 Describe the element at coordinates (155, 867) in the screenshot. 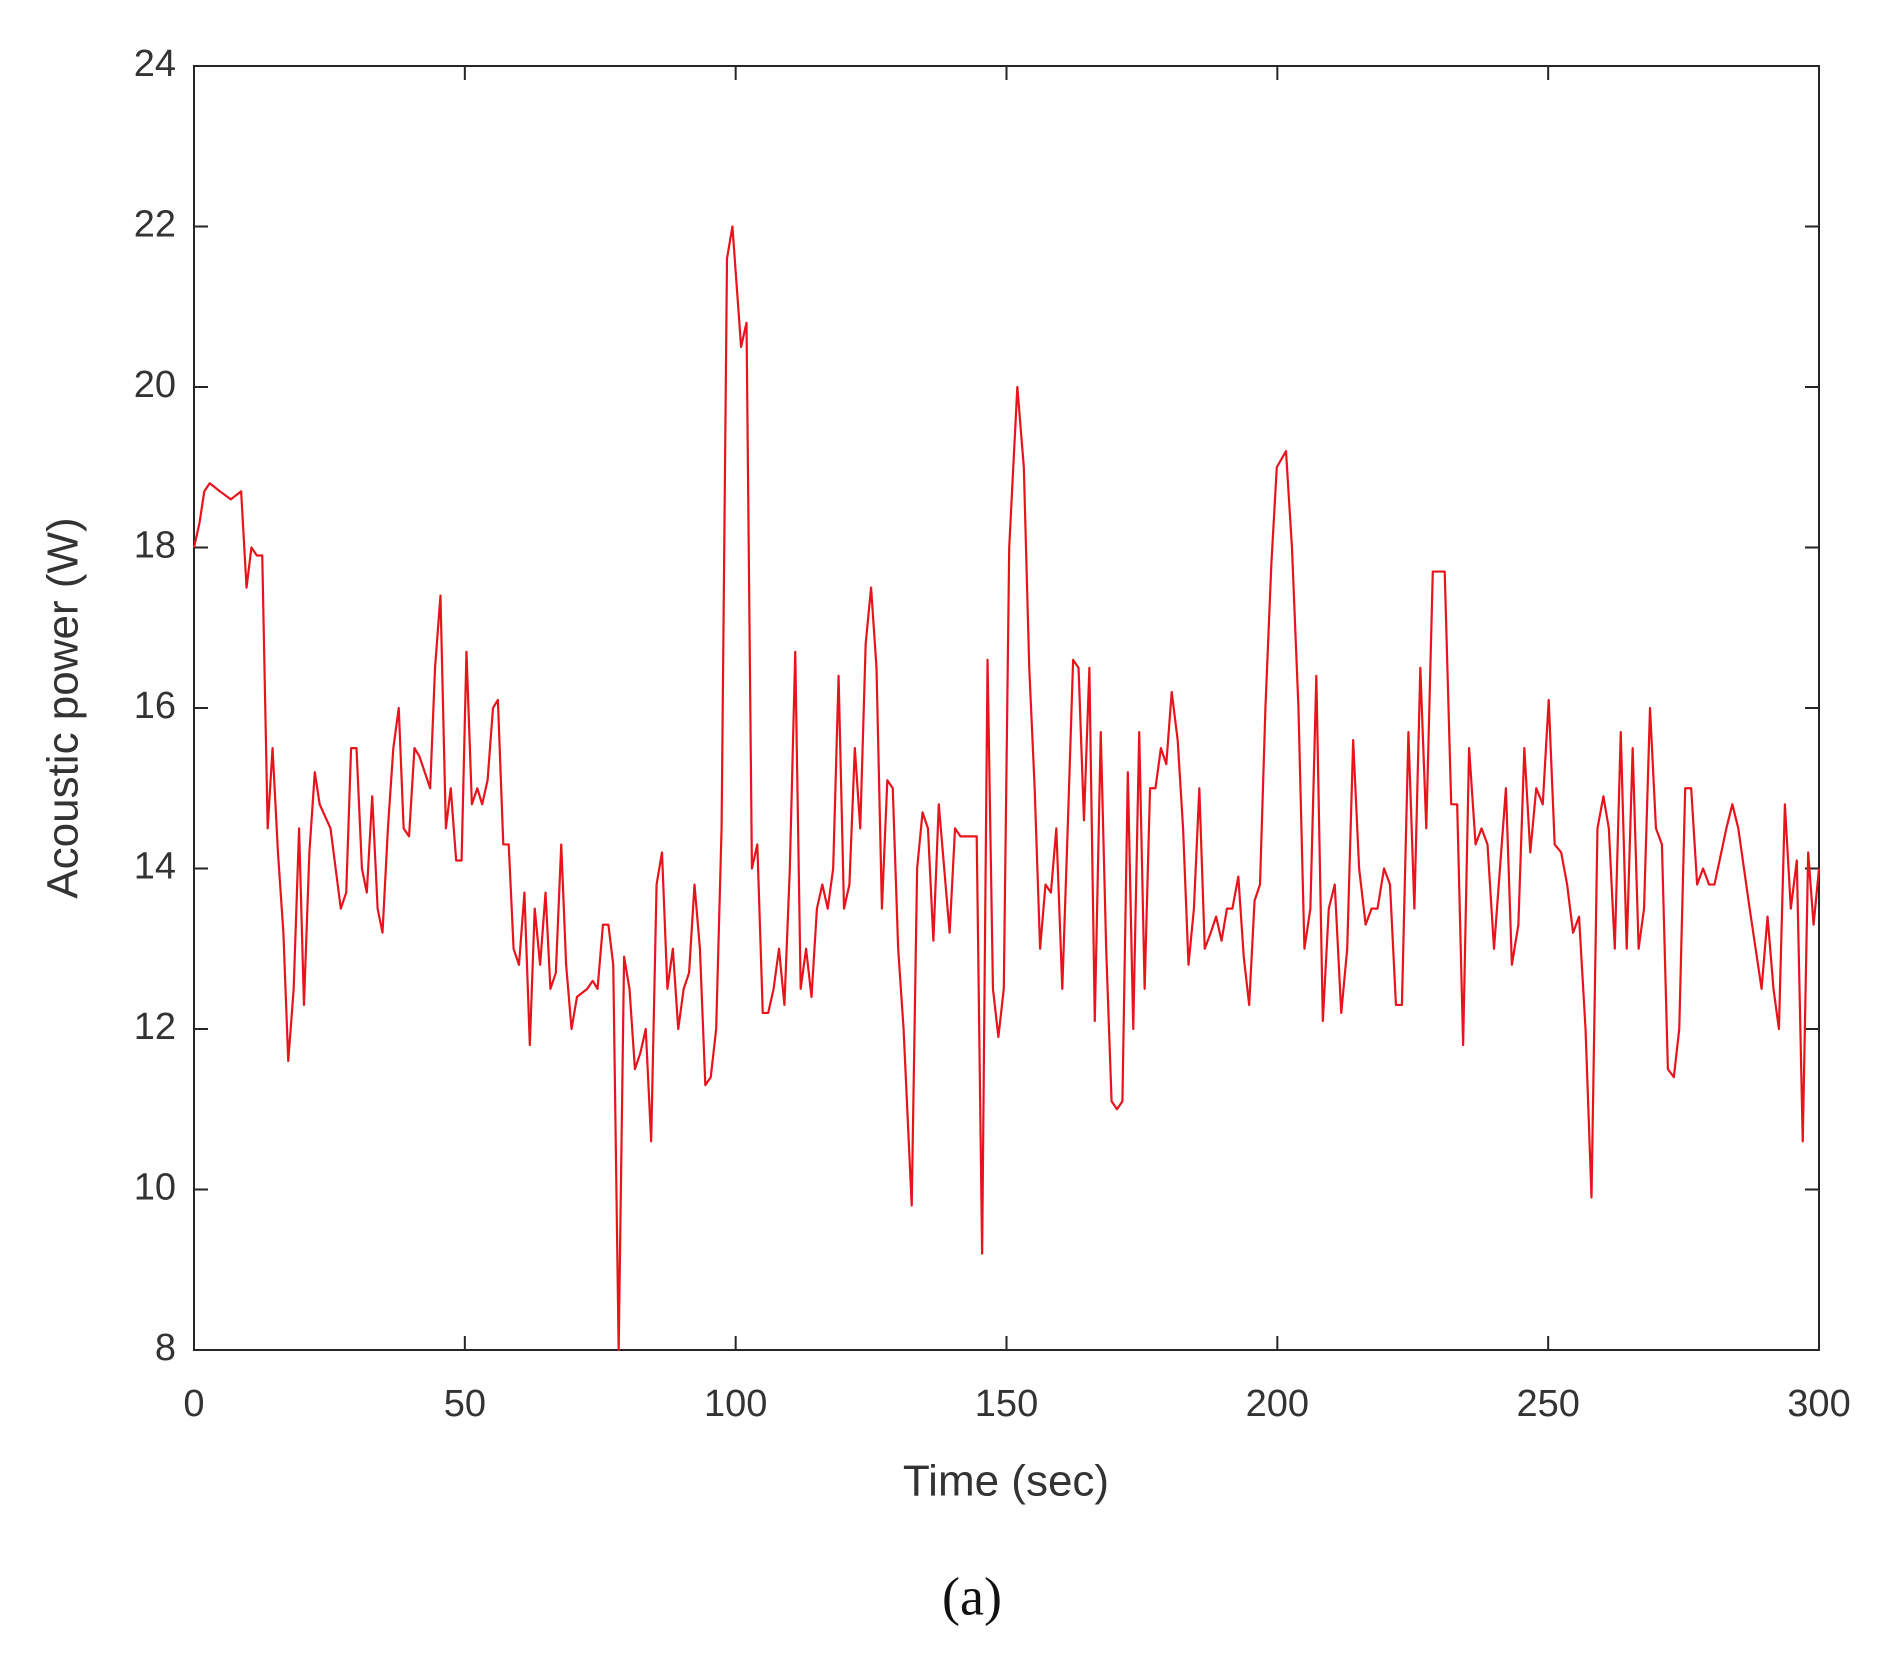

I see `y-tick-label: 14` at that location.